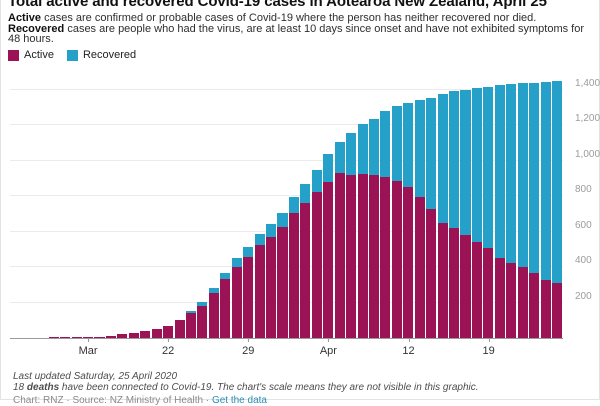 The image size is (600, 406). Describe the element at coordinates (239, 400) in the screenshot. I see `get-the-data-link: Get the data` at that location.